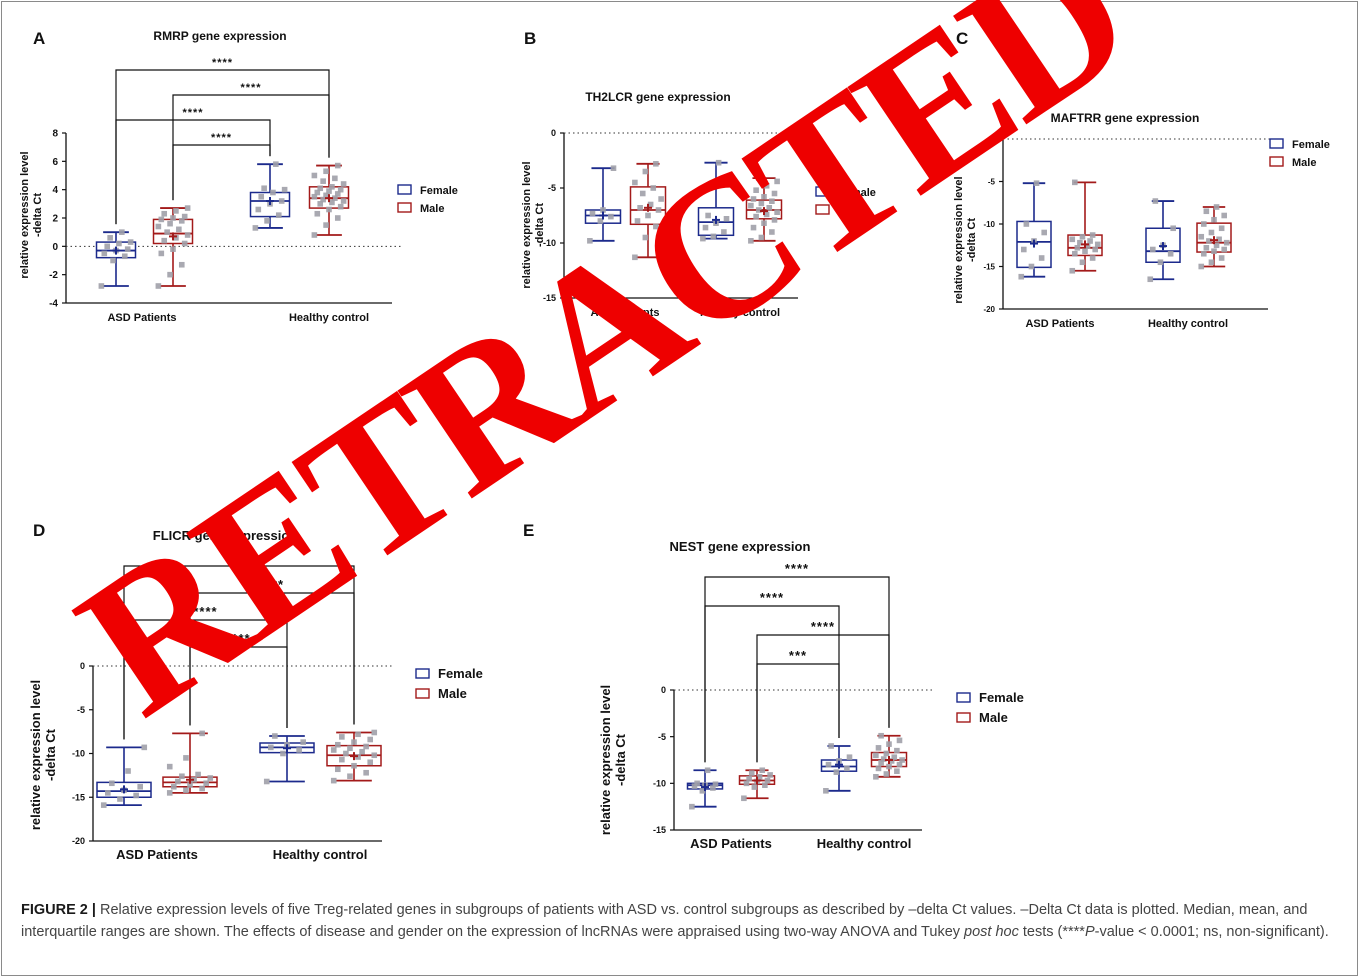 The height and width of the screenshot is (979, 1360). I want to click on legend-label-female: Female, so click(1311, 145).